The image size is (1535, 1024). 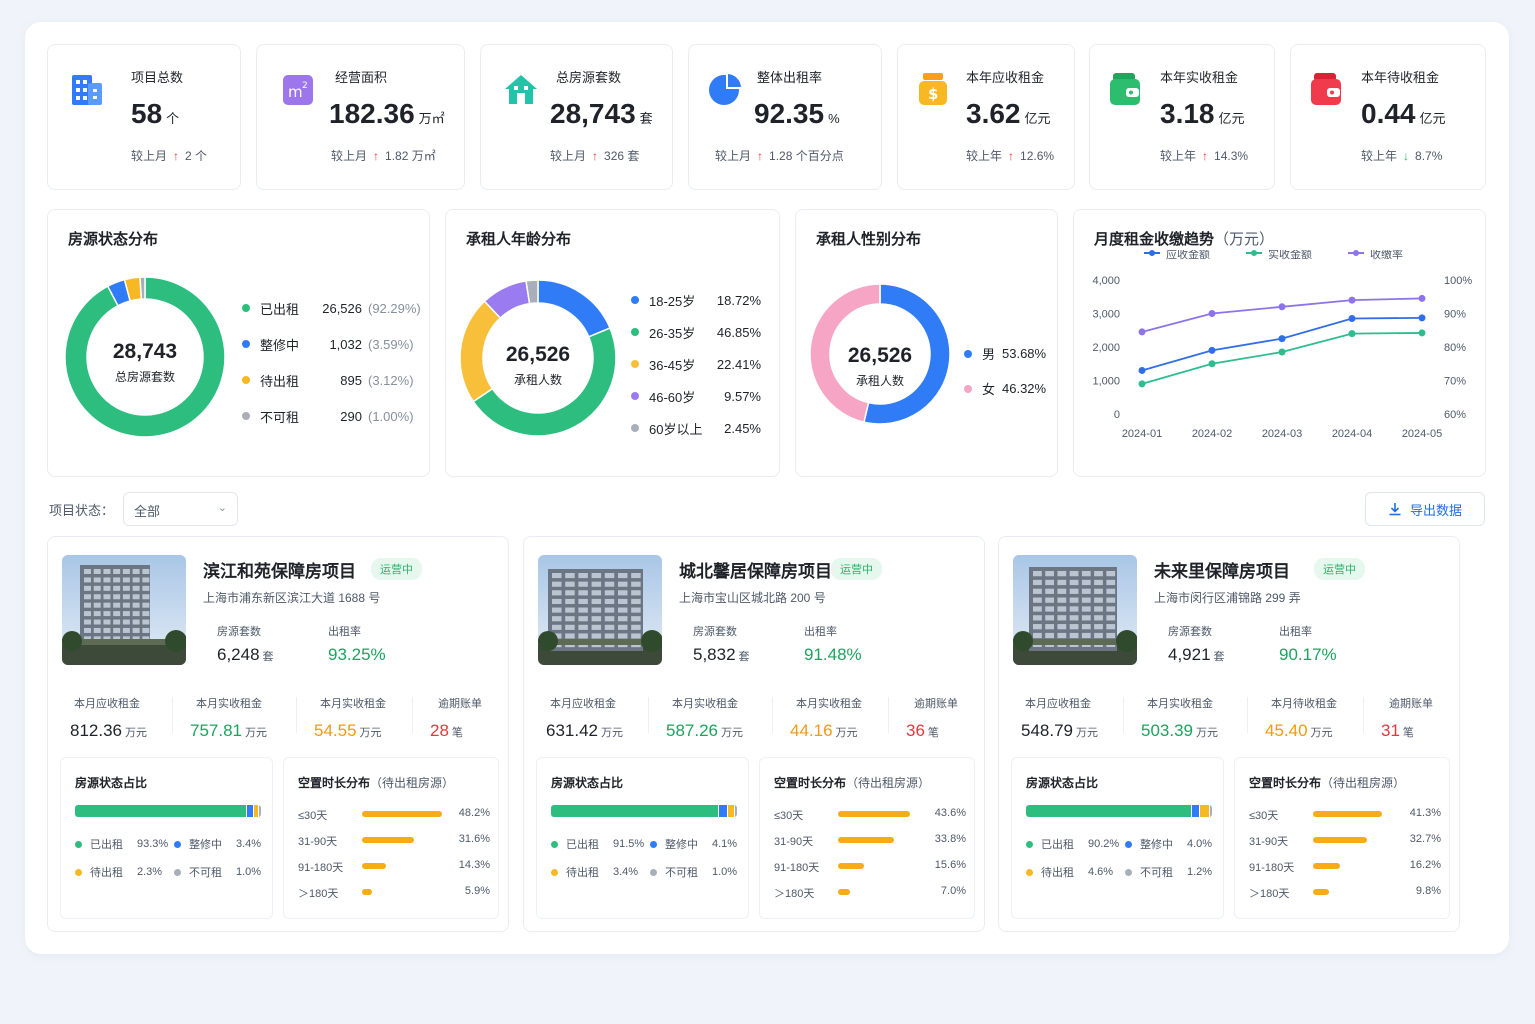 I want to click on sub-card-title: 空置时长分布（待出租房源）, so click(x=376, y=783).